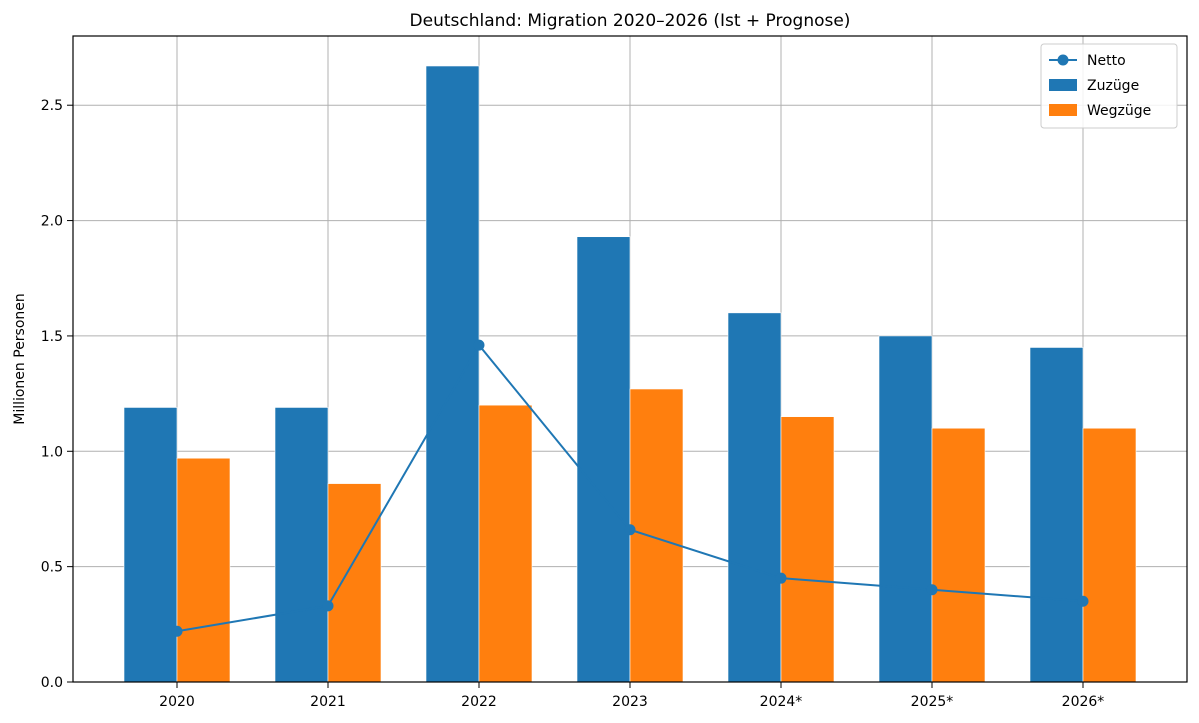 The image size is (1199, 723). I want to click on legend-entry: Netto, so click(1087, 61).